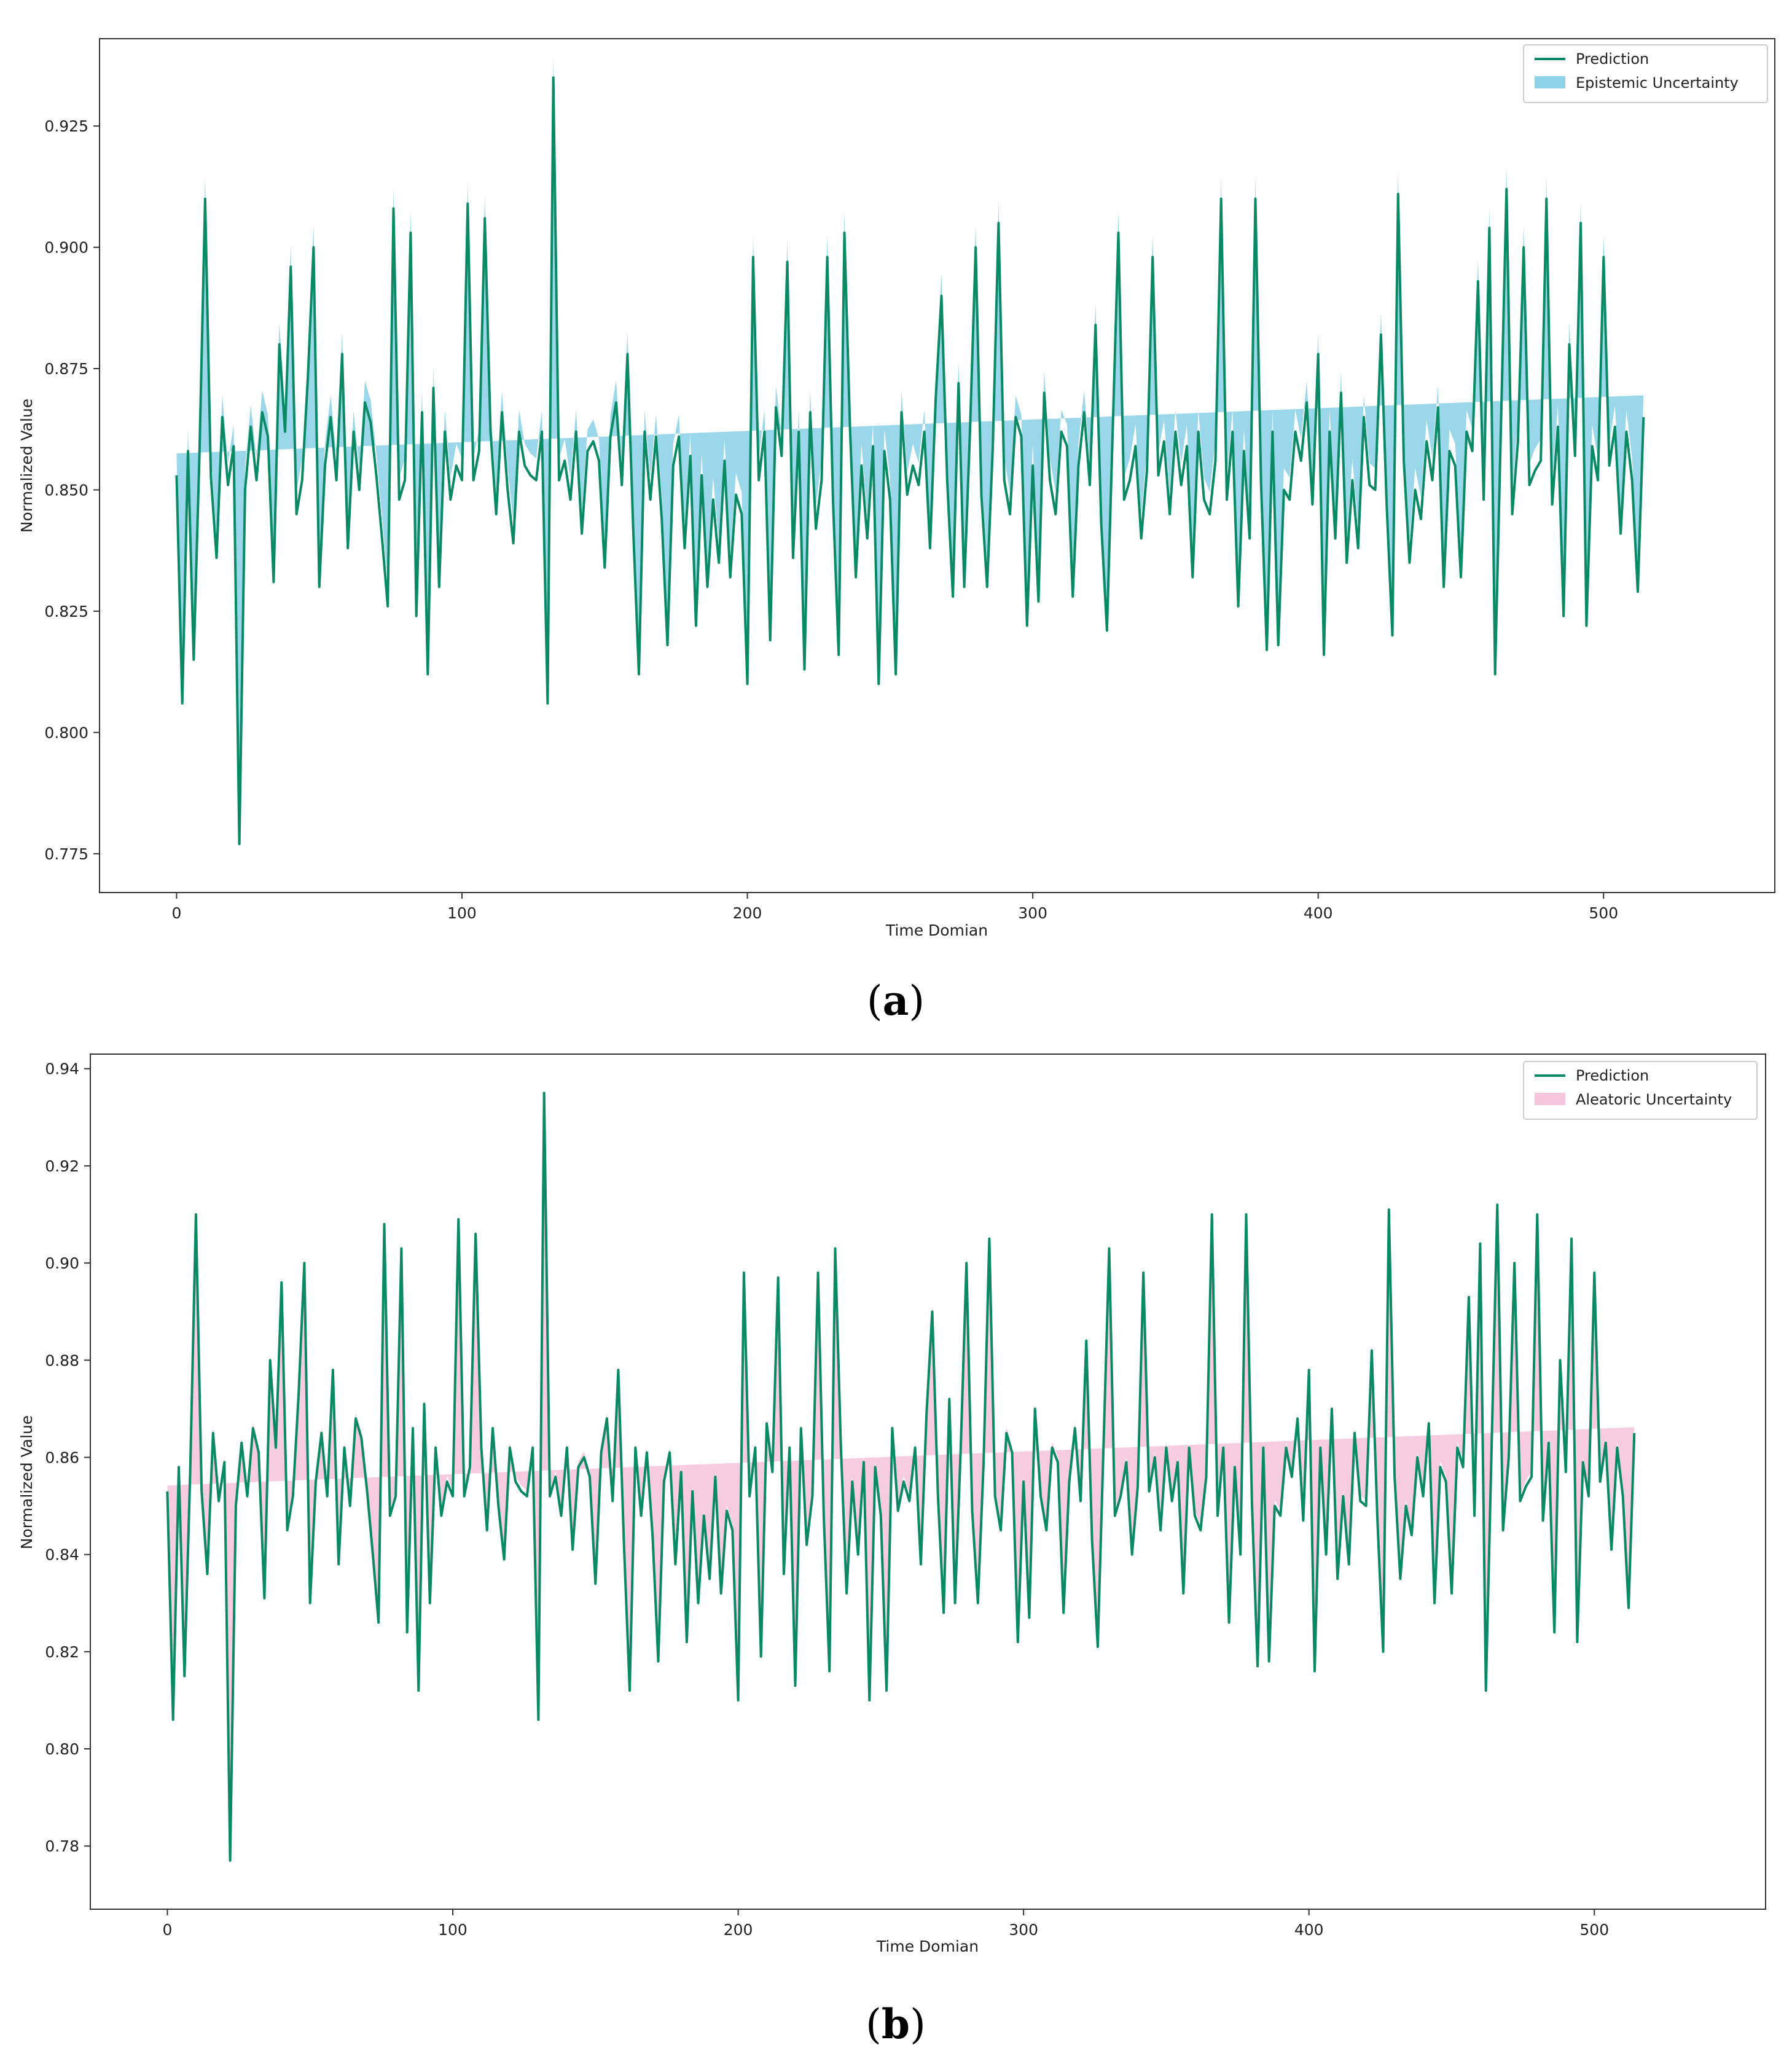 This screenshot has width=1792, height=2064. I want to click on y-tick-label: 0.82, so click(62, 1652).